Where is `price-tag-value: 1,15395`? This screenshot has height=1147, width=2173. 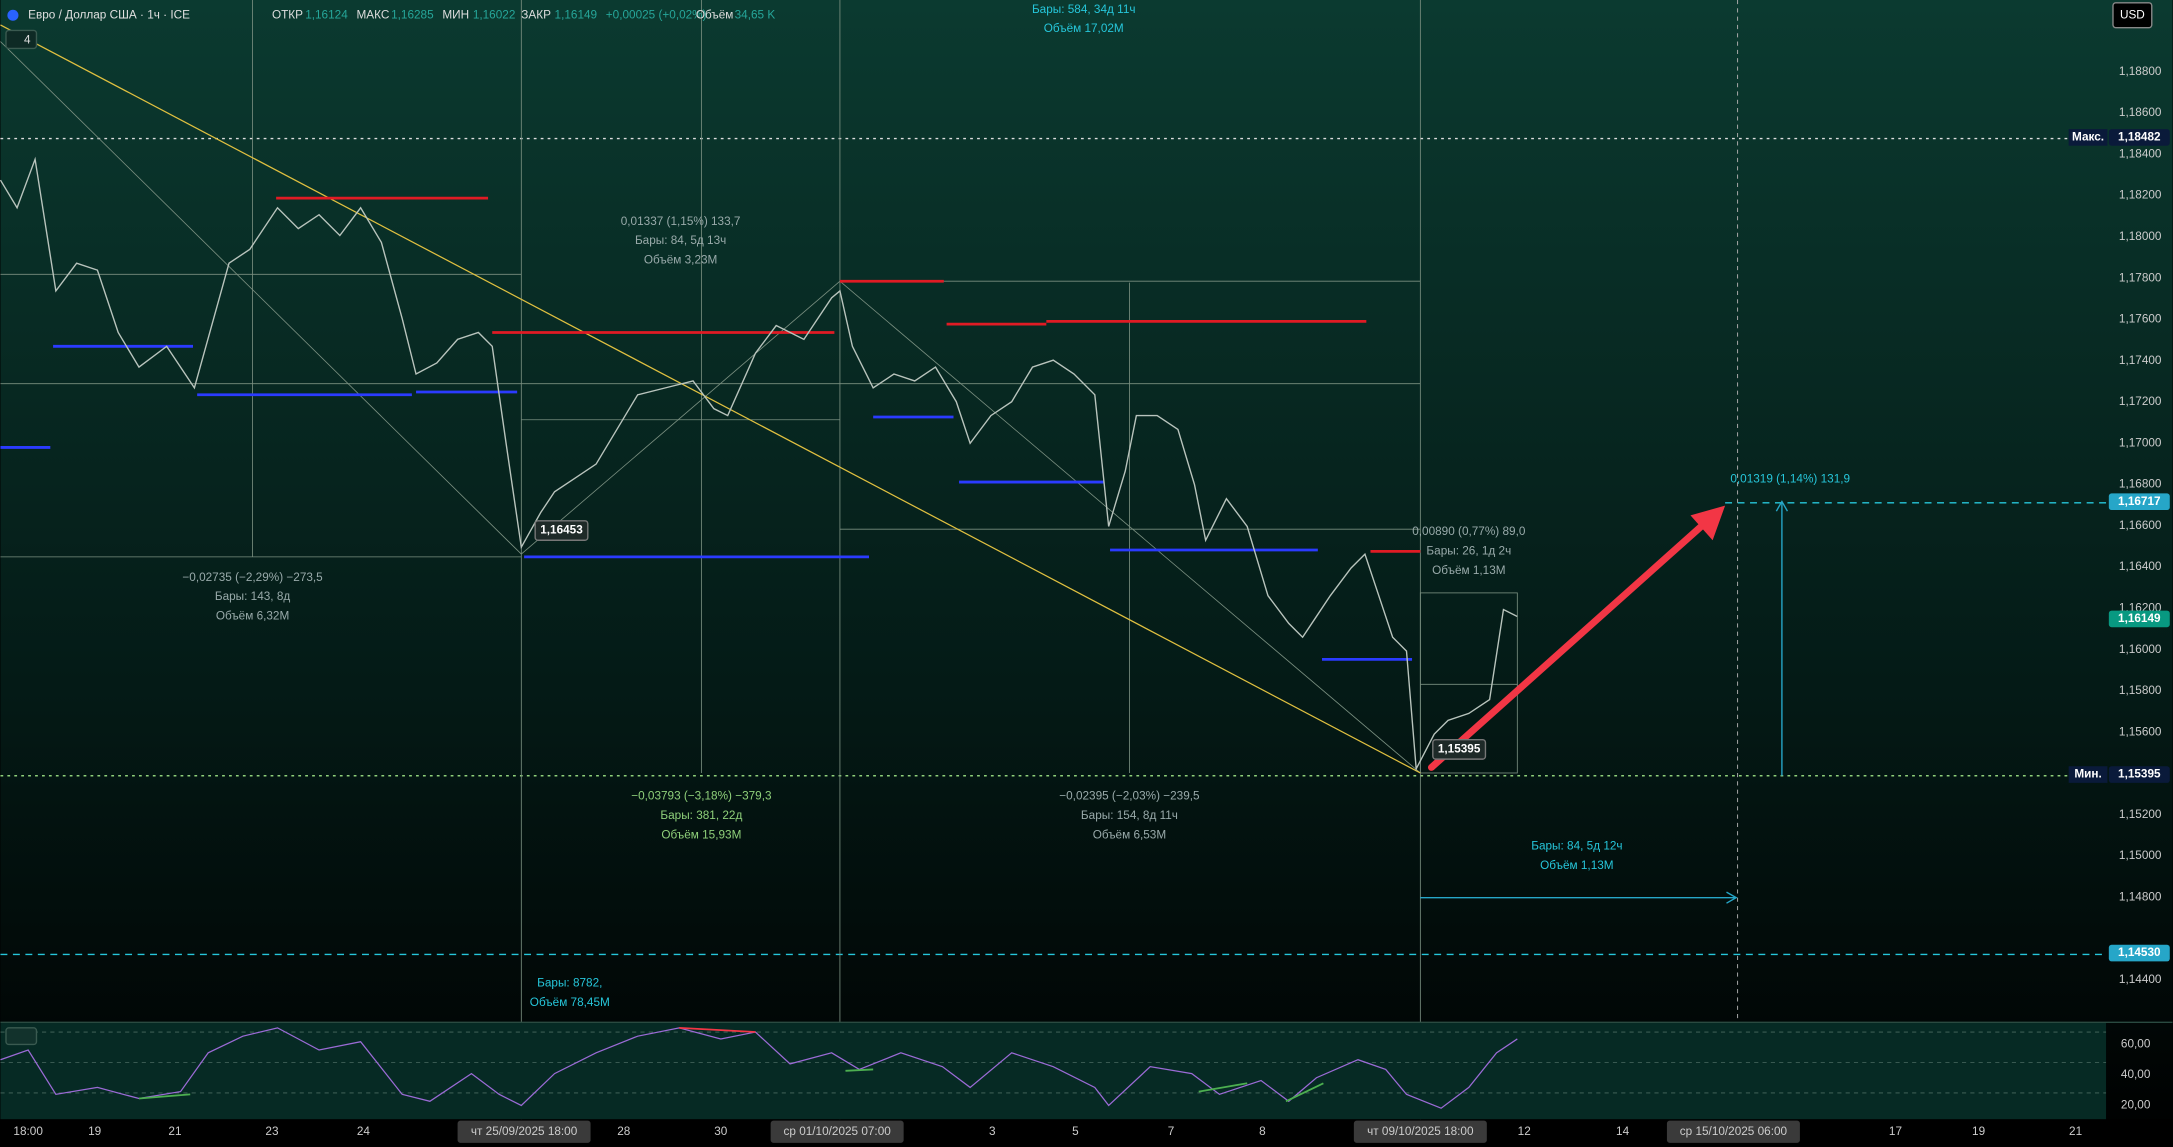 price-tag-value: 1,15395 is located at coordinates (2139, 774).